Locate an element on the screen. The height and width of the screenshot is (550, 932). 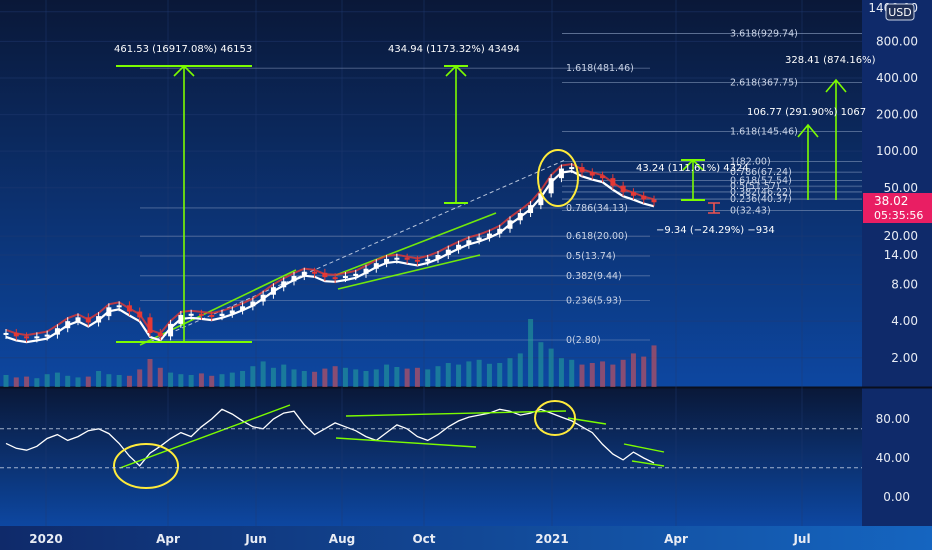
oscillator-series is located at coordinates (335, 444).